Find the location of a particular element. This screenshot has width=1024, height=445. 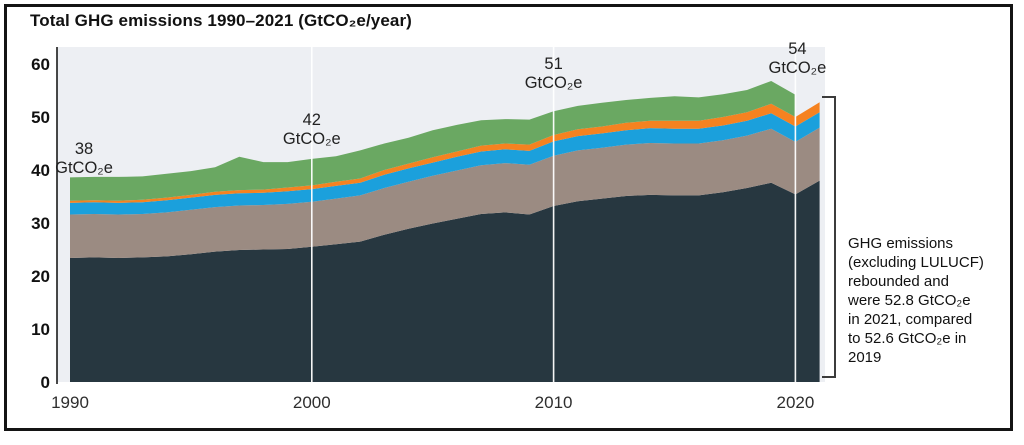

x-tick-label-2010: 2010 is located at coordinates (554, 402).